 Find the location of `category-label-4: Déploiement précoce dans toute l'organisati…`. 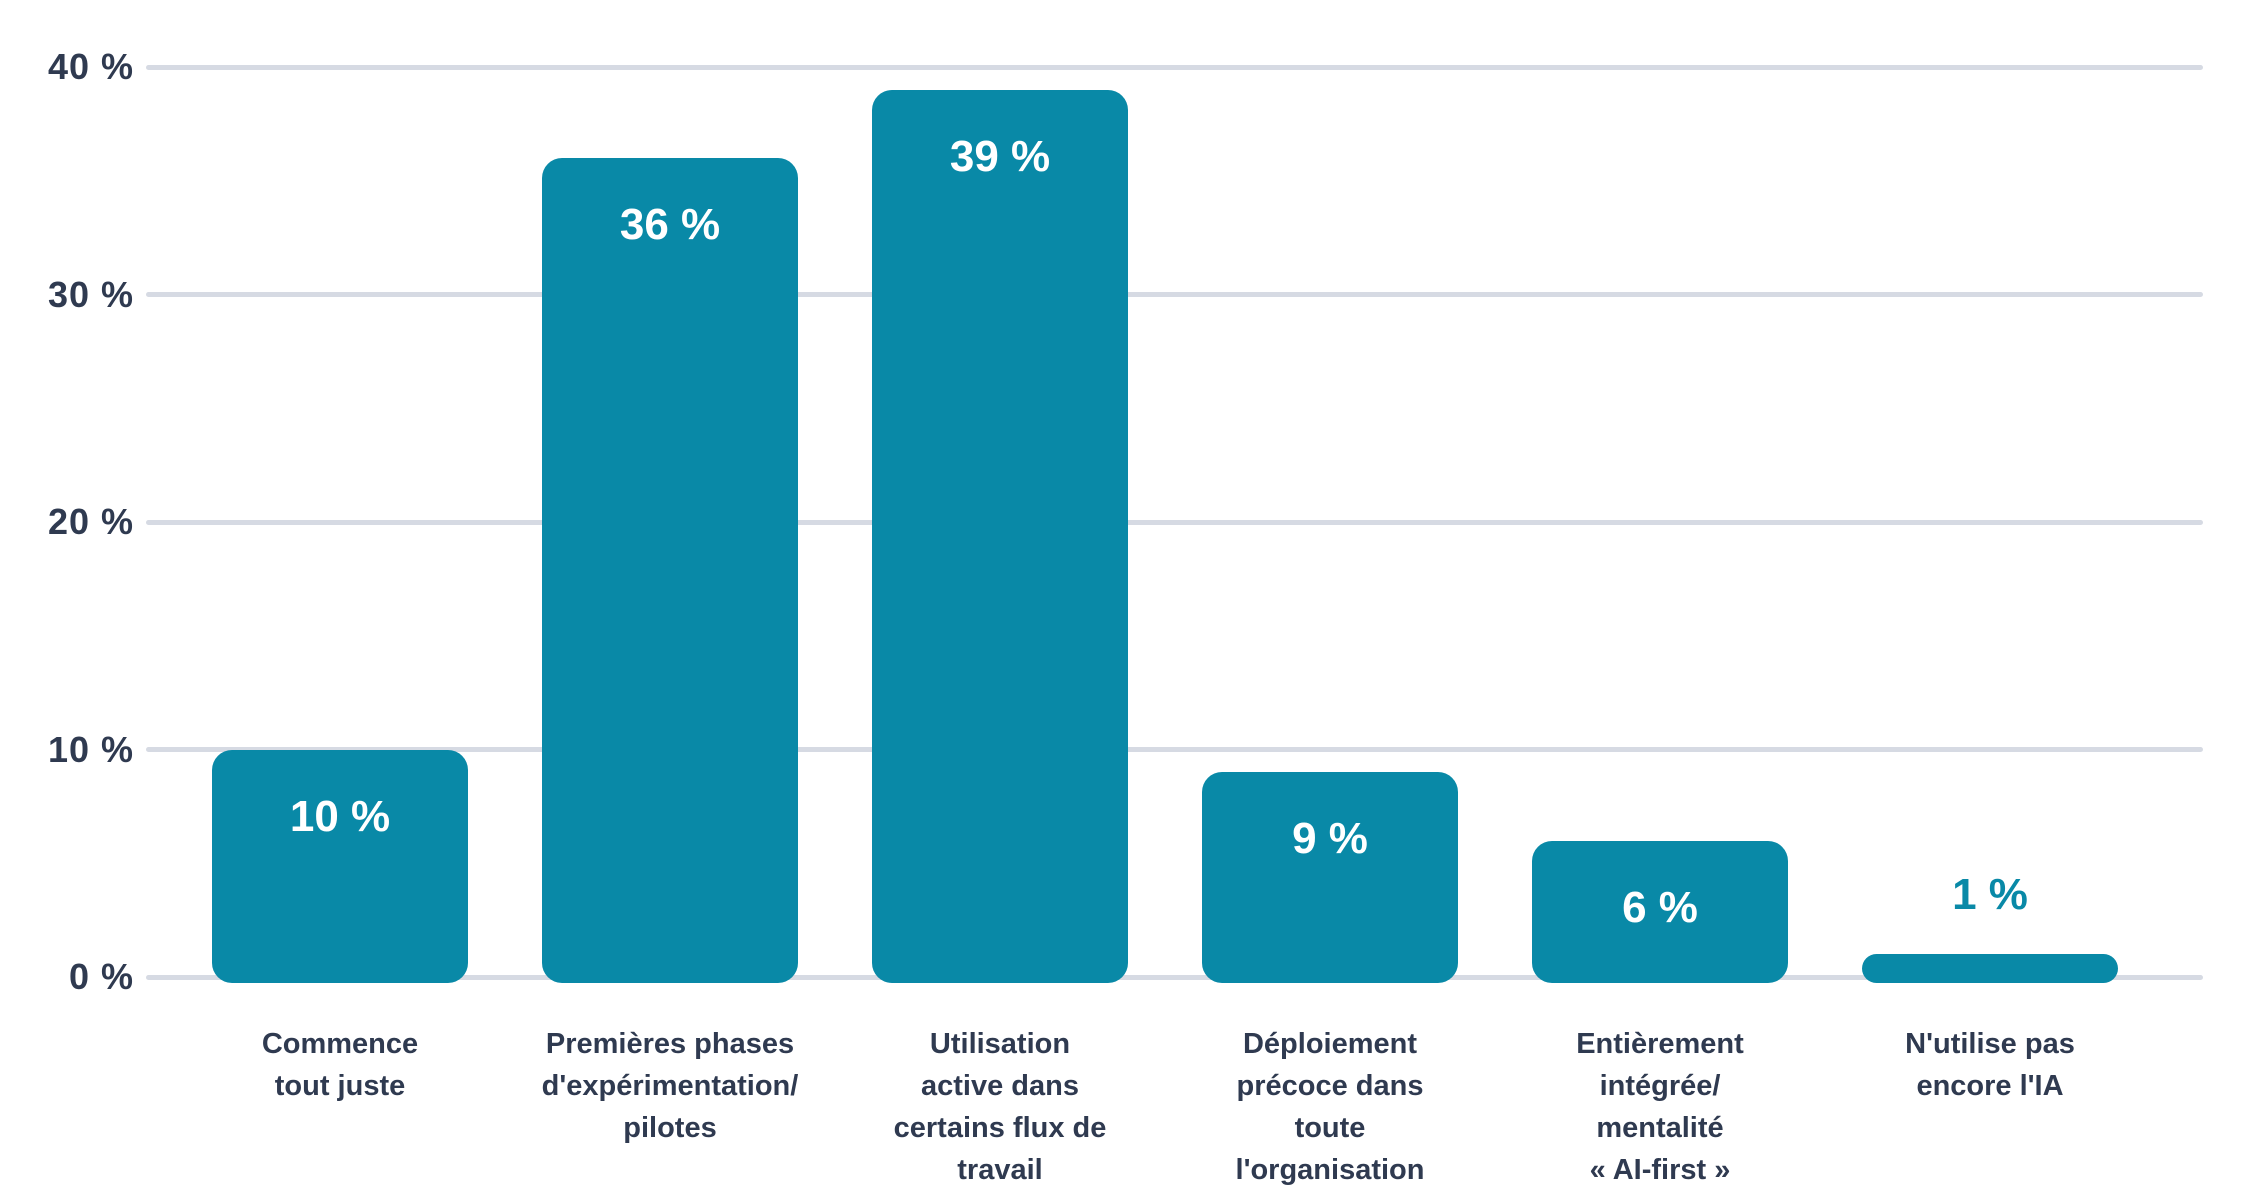

category-label-4: Déploiement précoce dans toute l'organisati… is located at coordinates (1330, 1104).